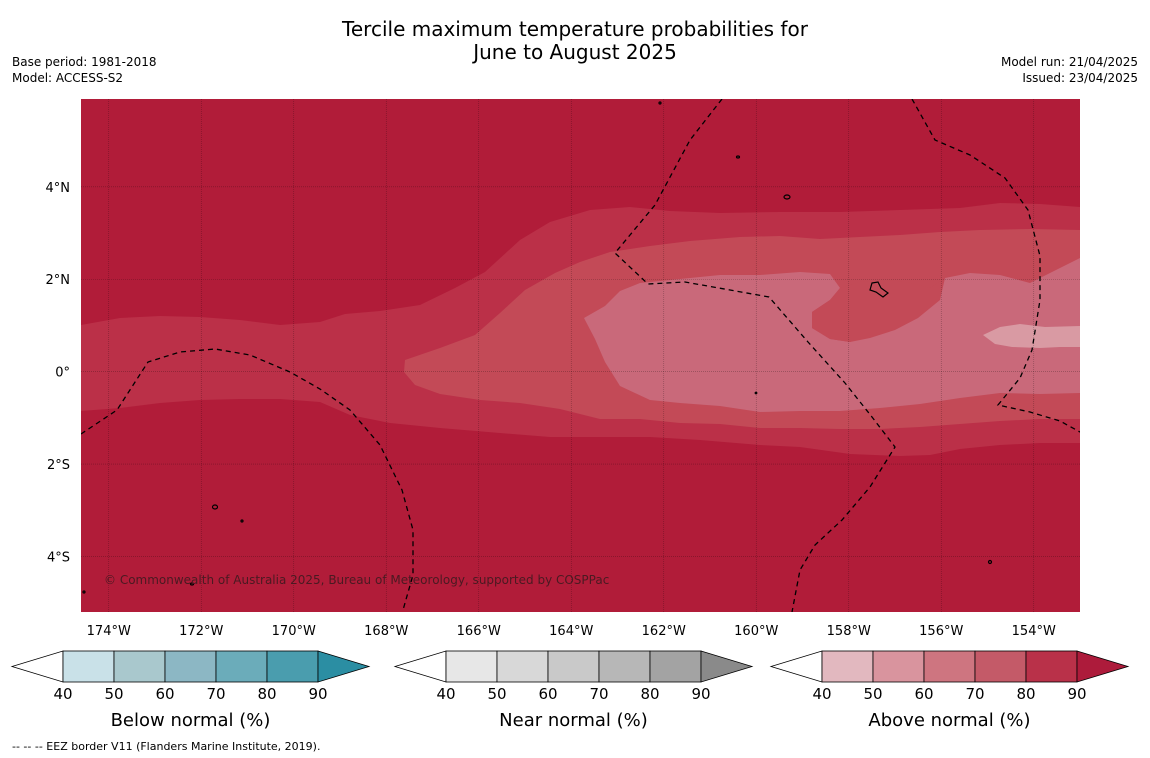  I want to click on model-text: Model: ACCESS-S2, so click(68, 78).